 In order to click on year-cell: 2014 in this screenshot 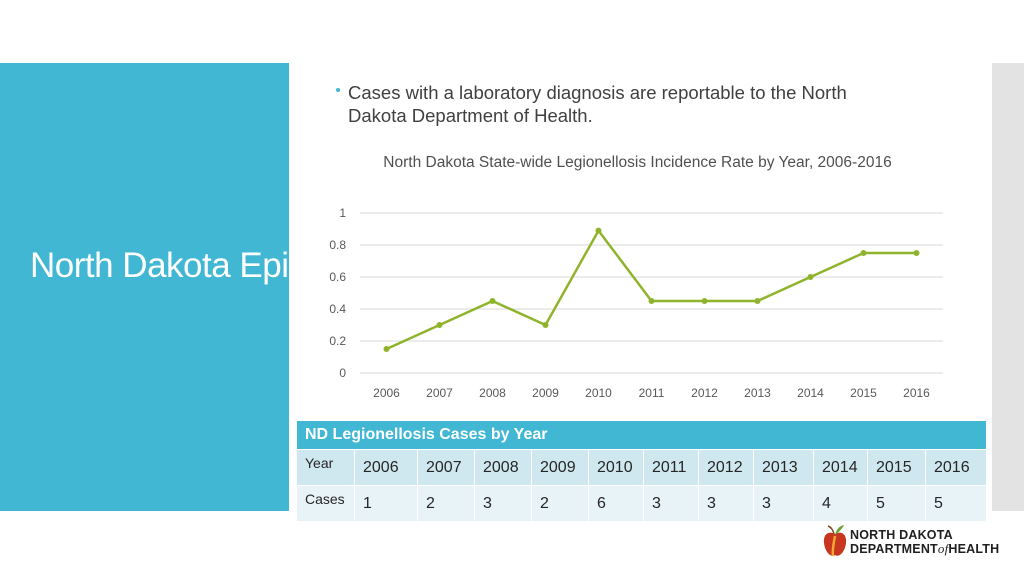, I will do `click(840, 467)`.